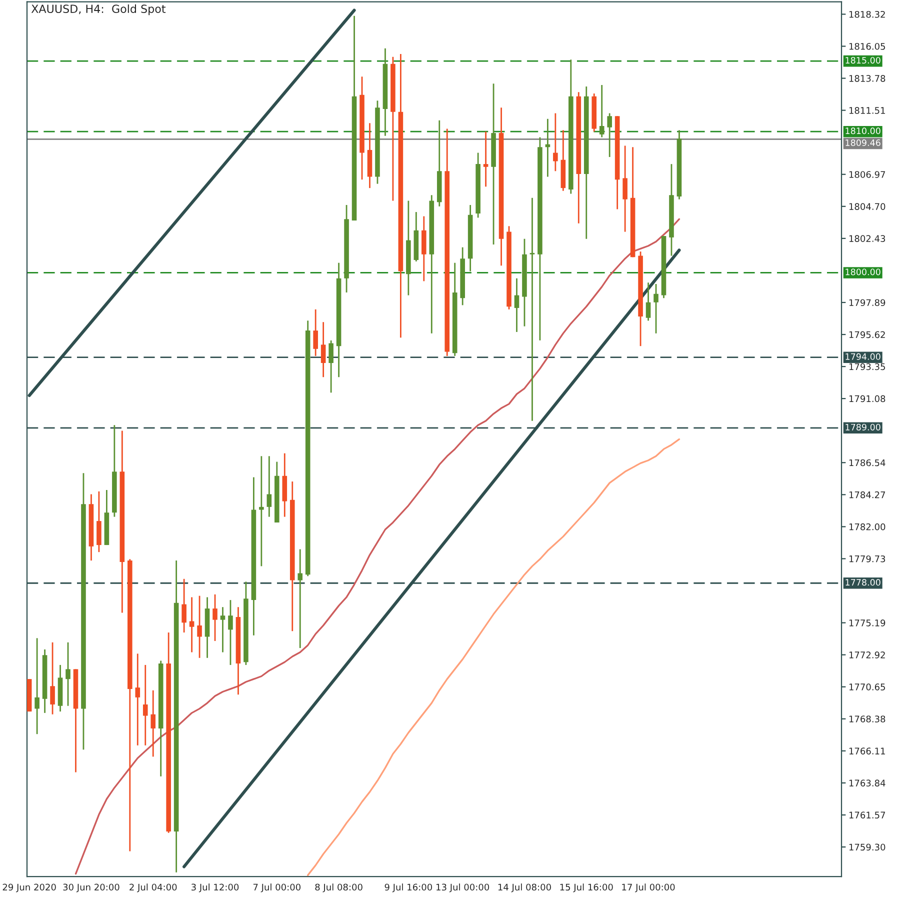 The image size is (900, 900). What do you see at coordinates (863, 427) in the screenshot?
I see `ref-line-label: 1789.00` at bounding box center [863, 427].